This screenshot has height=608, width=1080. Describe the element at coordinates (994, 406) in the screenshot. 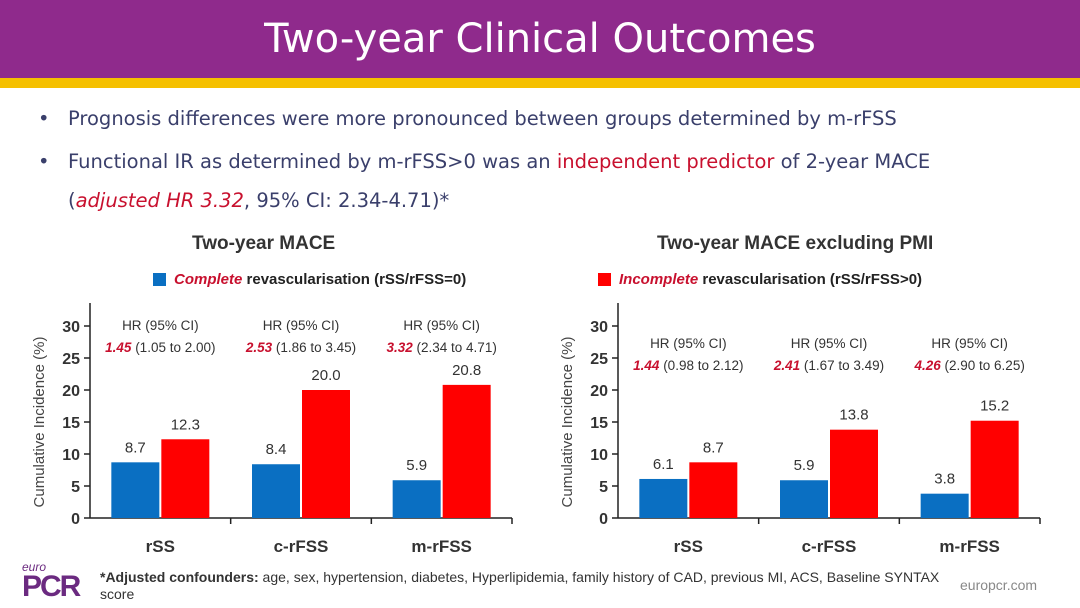

I see `data-label: 15.2` at that location.